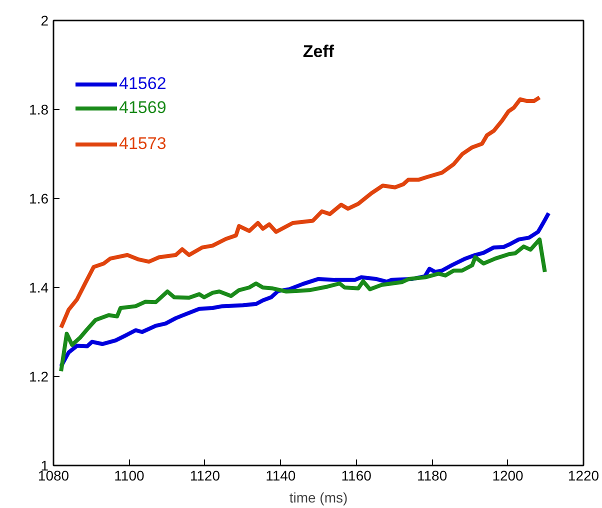 The image size is (602, 508). What do you see at coordinates (508, 476) in the screenshot?
I see `x-tick-label: 1200` at bounding box center [508, 476].